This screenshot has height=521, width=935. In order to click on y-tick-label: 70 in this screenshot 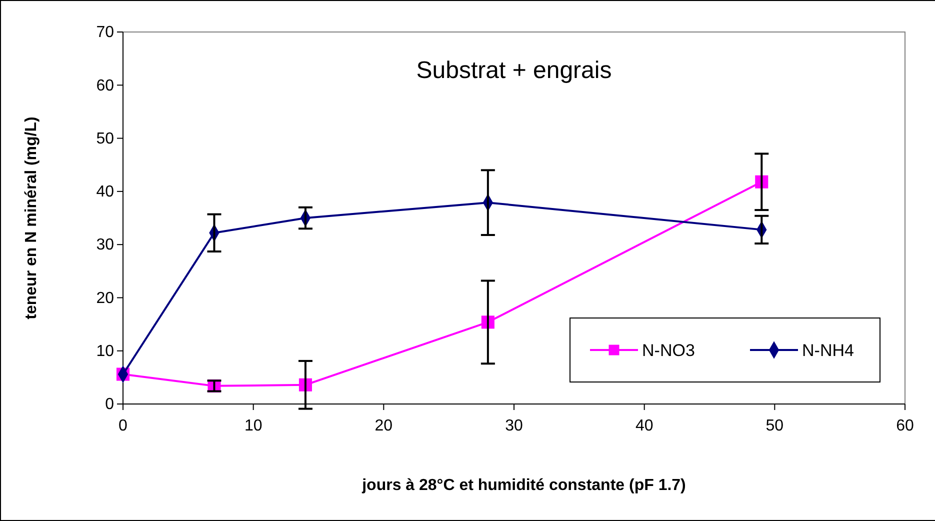, I will do `click(105, 33)`.